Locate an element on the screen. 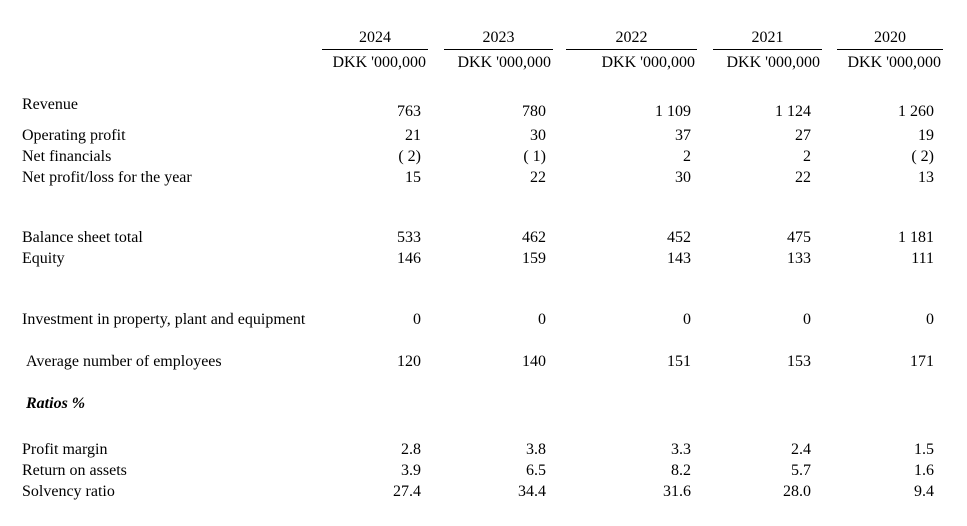 The width and height of the screenshot is (967, 526). cell-value: 3.8 is located at coordinates (536, 449).